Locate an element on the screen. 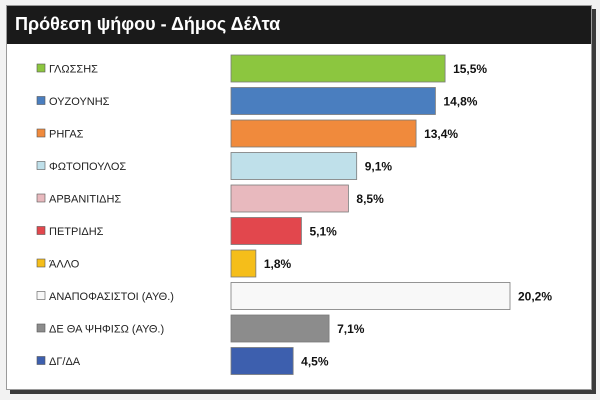  value-label-3: 9,1% is located at coordinates (379, 167).